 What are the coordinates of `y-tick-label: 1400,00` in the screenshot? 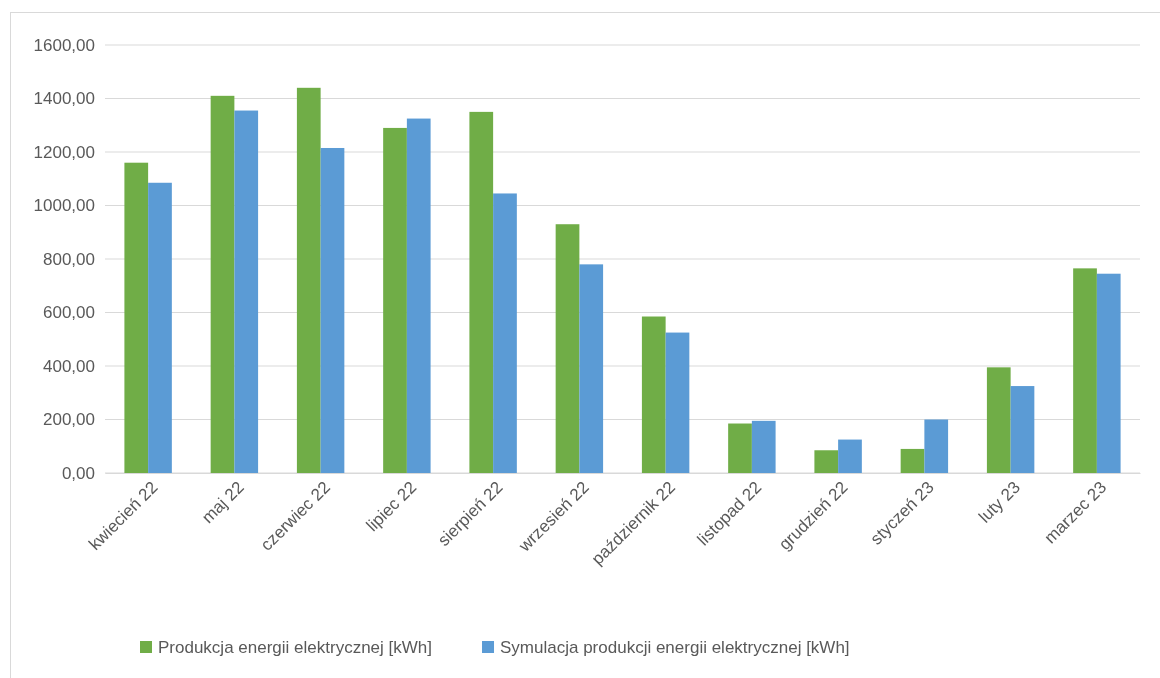 It's located at (64, 99).